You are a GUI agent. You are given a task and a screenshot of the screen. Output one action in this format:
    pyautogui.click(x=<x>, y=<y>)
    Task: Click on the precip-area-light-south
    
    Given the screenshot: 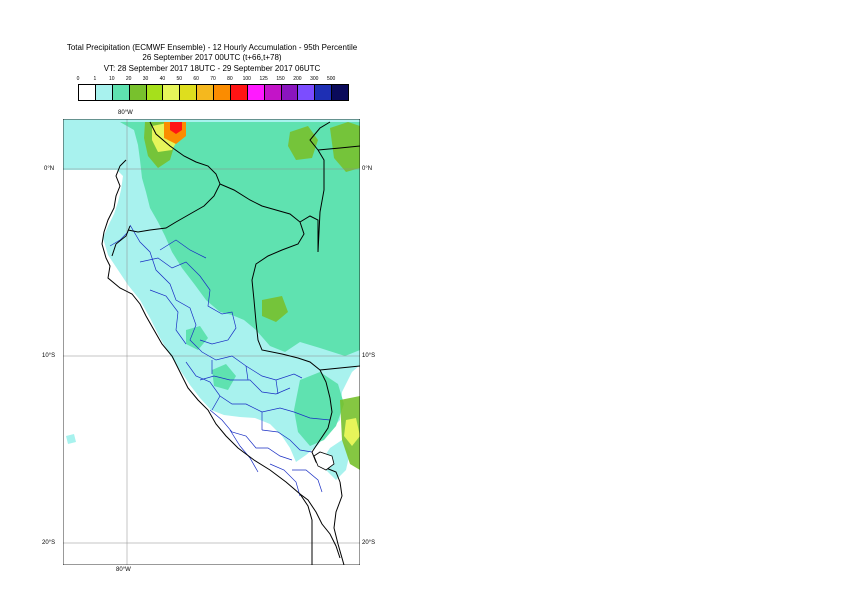 What is the action you would take?
    pyautogui.click(x=336, y=460)
    